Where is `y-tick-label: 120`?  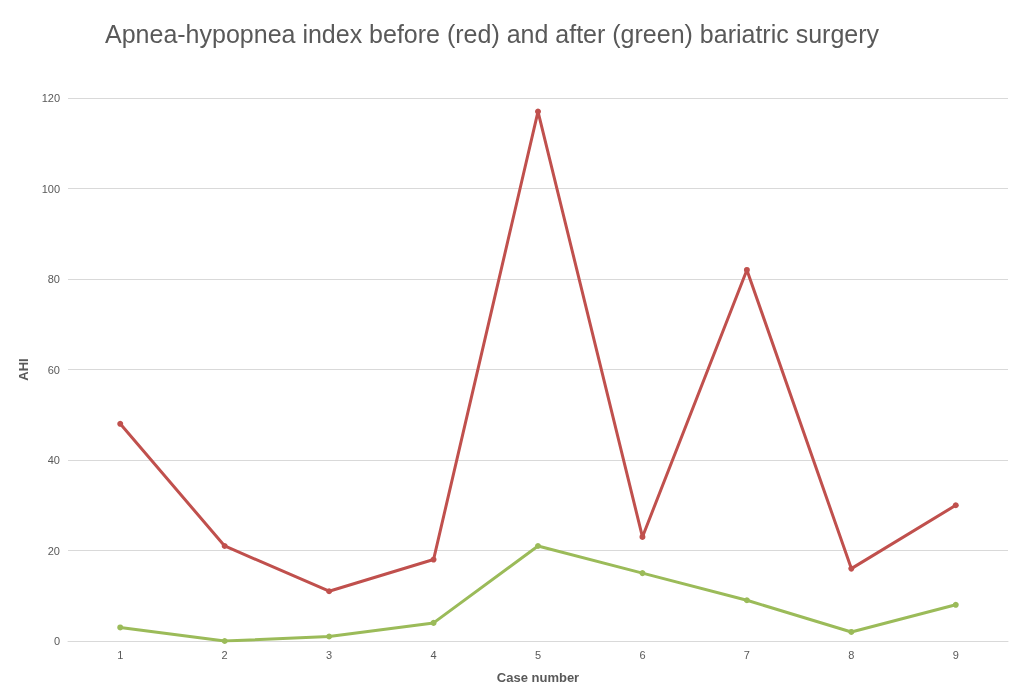 y-tick-label: 120 is located at coordinates (50, 98).